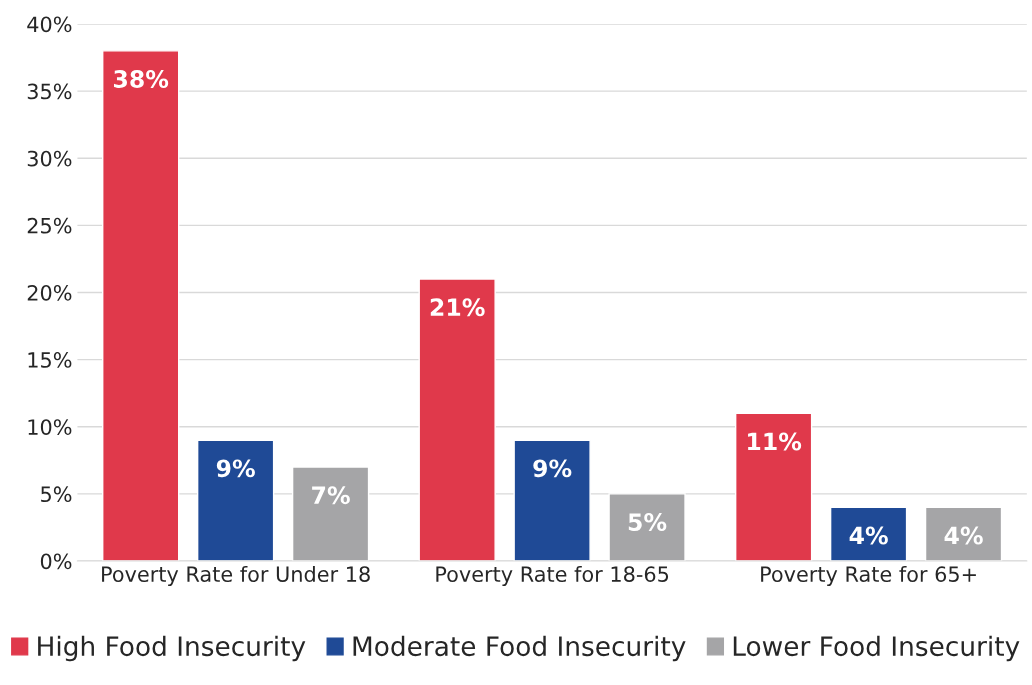  I want to click on legend-label: Moderate Food Insecurity, so click(519, 648).